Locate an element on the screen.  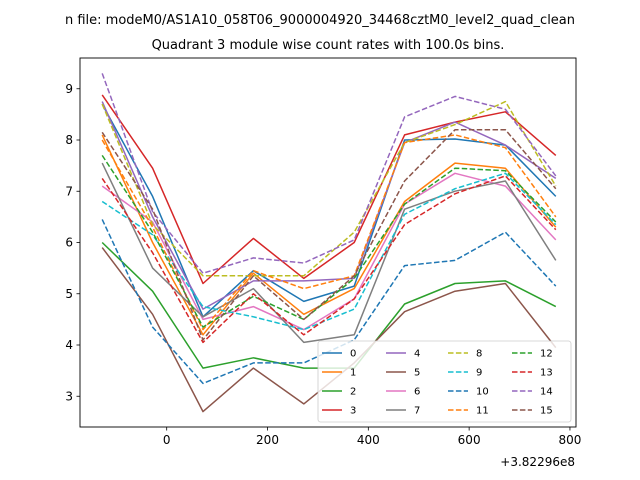
legend-label-2: 2 is located at coordinates (353, 392).